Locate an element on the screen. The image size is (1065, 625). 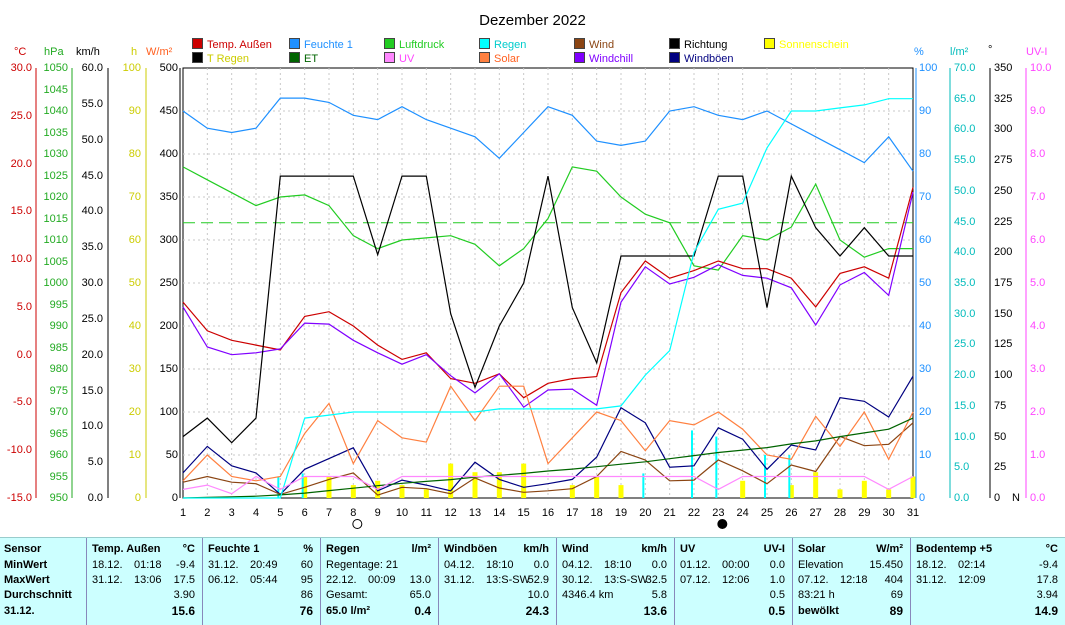
summary-row: 14.9 is located at coordinates (988, 611).